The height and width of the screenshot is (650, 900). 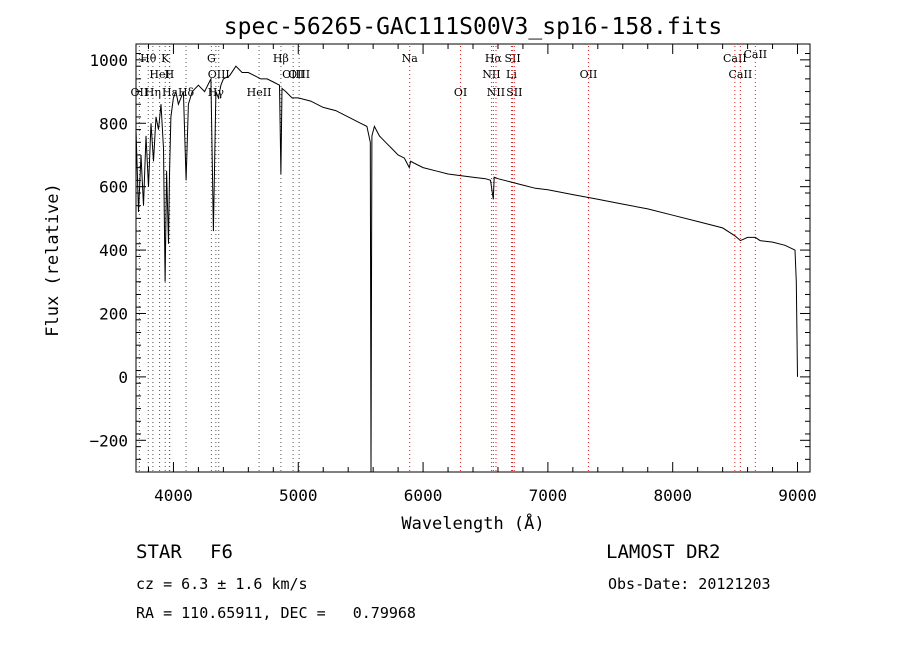 I want to click on y-tick-label: 400, so click(x=113, y=250).